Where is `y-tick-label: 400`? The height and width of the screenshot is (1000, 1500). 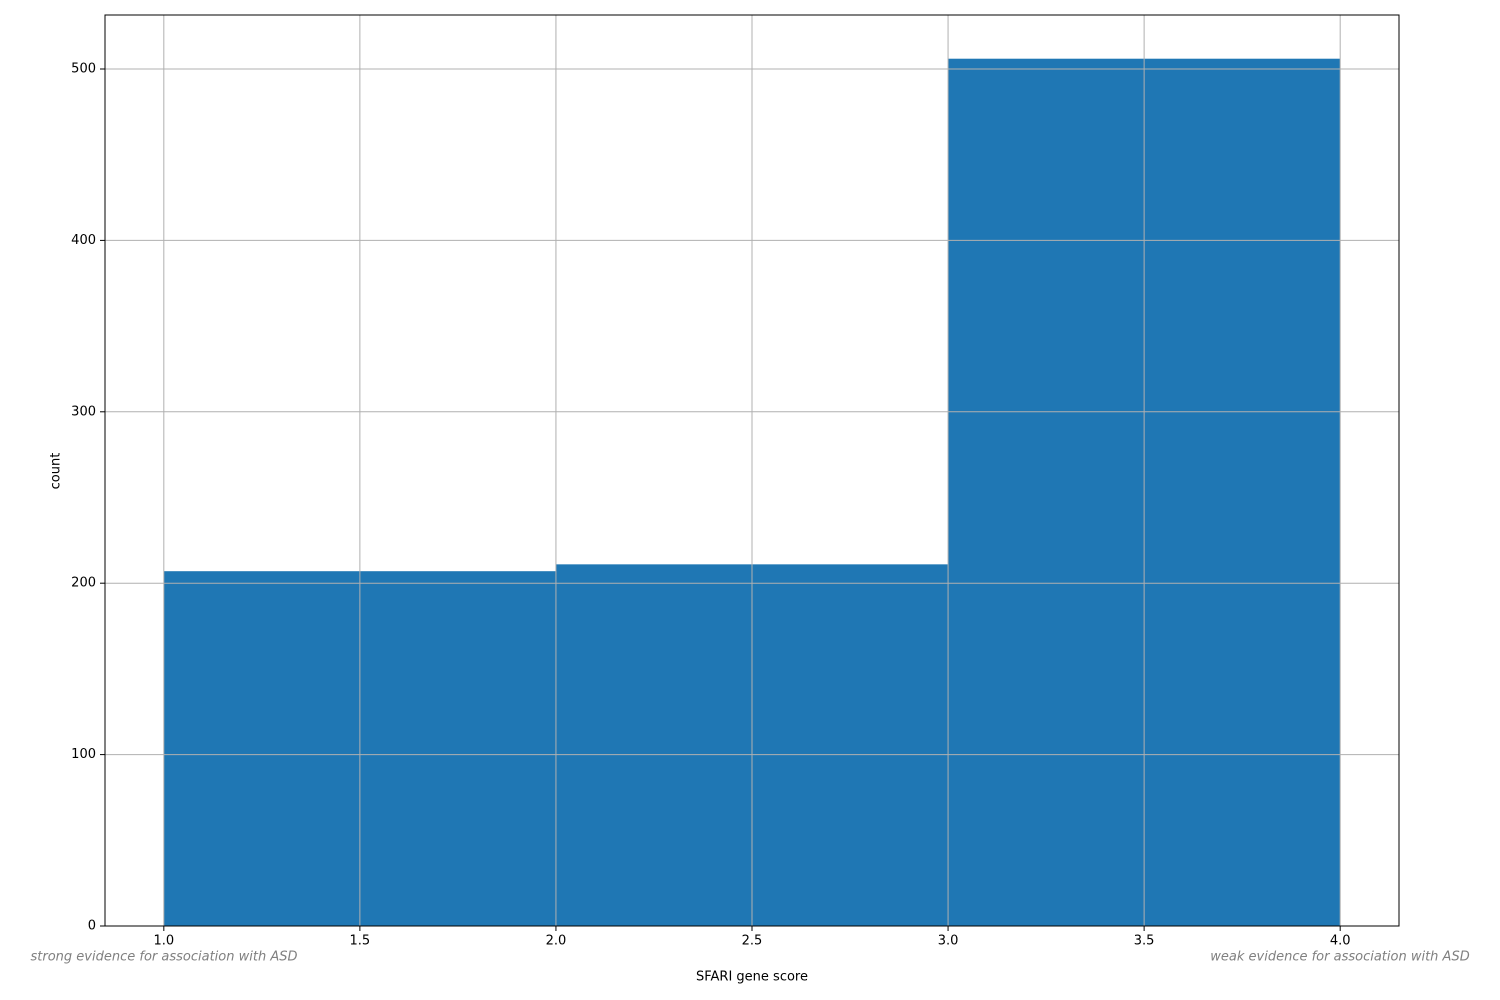 y-tick-label: 400 is located at coordinates (83, 240).